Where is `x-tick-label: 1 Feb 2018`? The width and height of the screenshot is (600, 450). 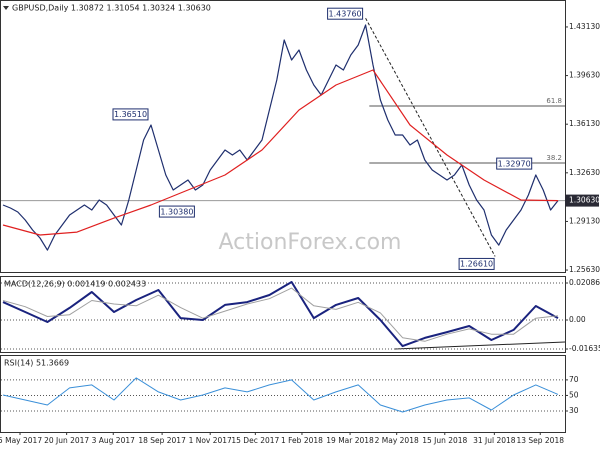 x-tick-label: 1 Feb 2018 is located at coordinates (302, 440).